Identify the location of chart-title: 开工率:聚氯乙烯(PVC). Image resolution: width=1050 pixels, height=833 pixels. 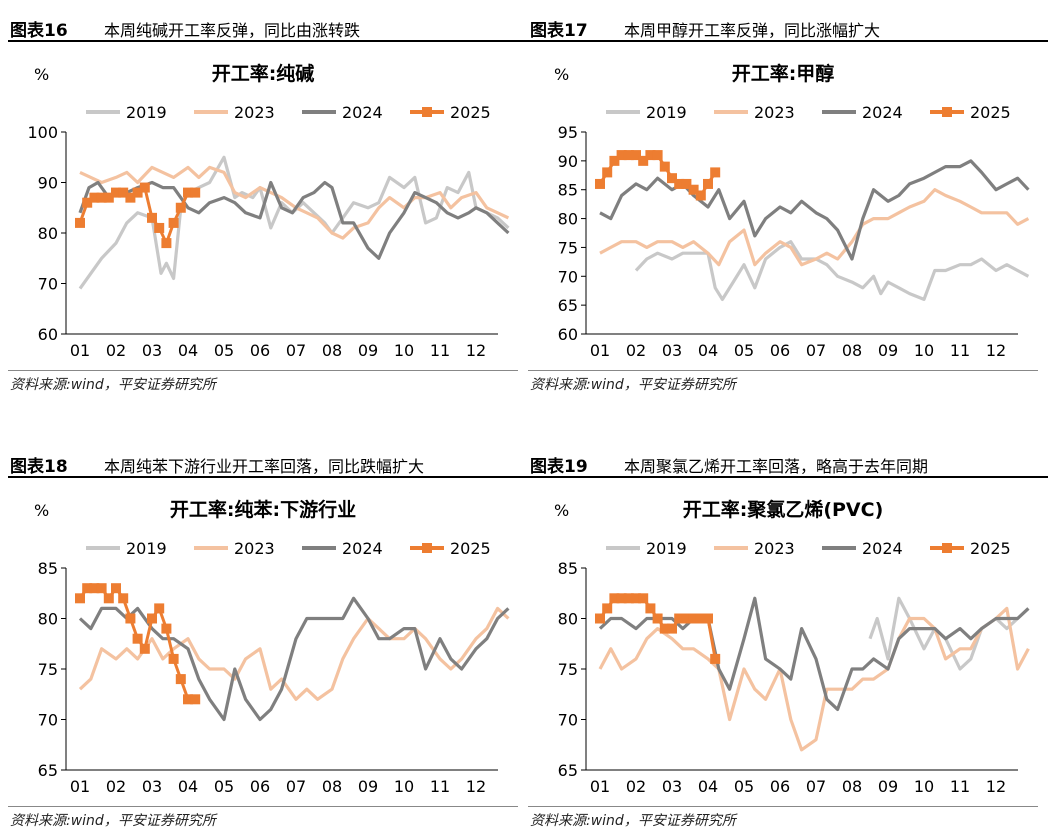
(783, 509).